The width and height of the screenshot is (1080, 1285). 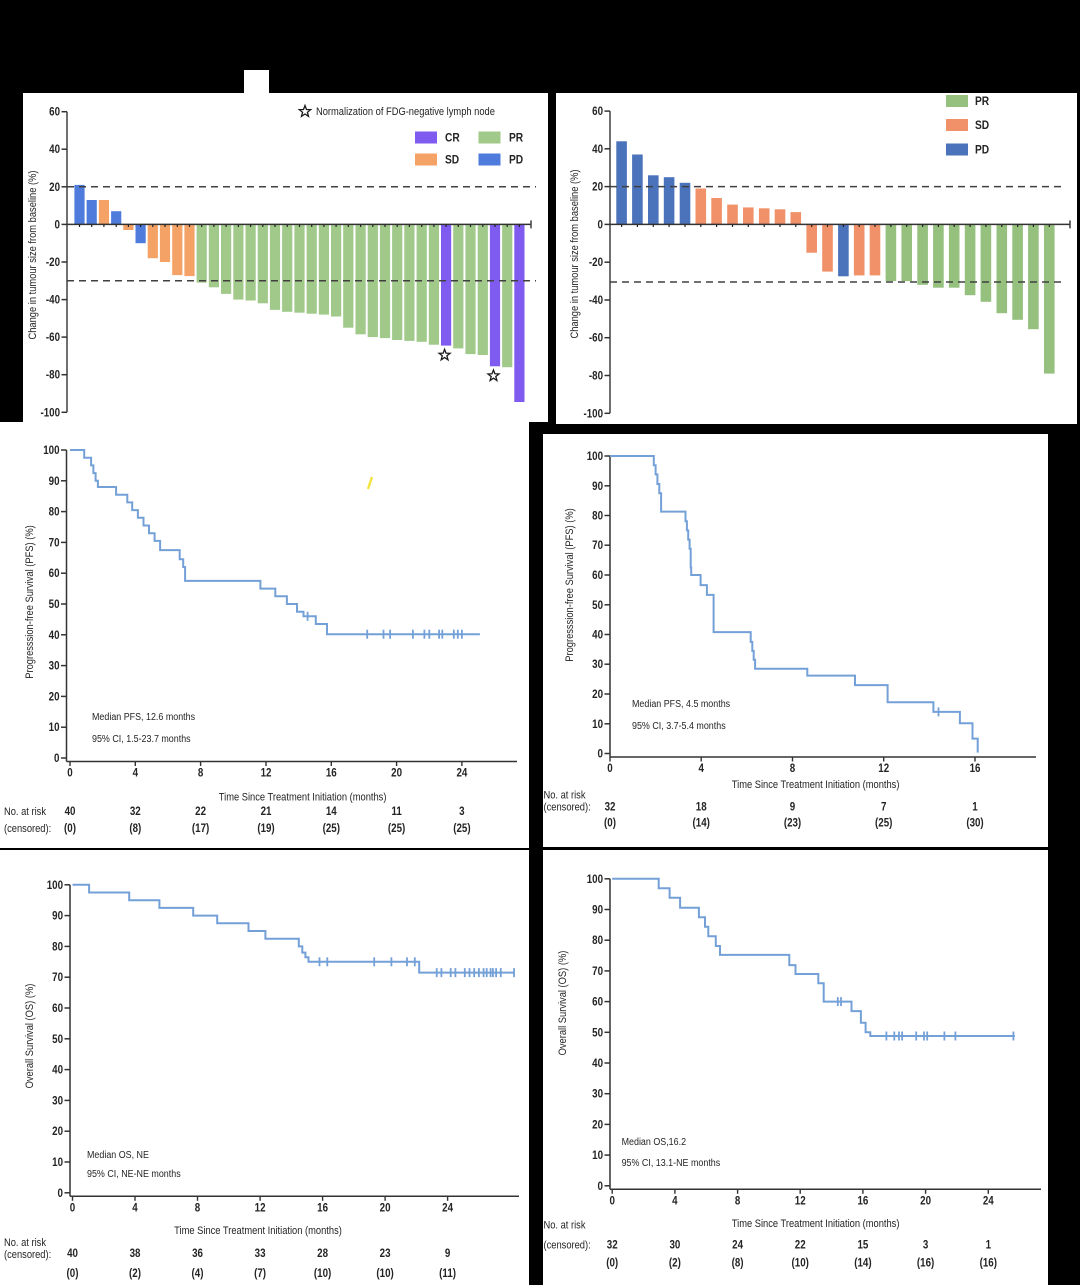 I want to click on svg-text: (4), so click(x=198, y=1273).